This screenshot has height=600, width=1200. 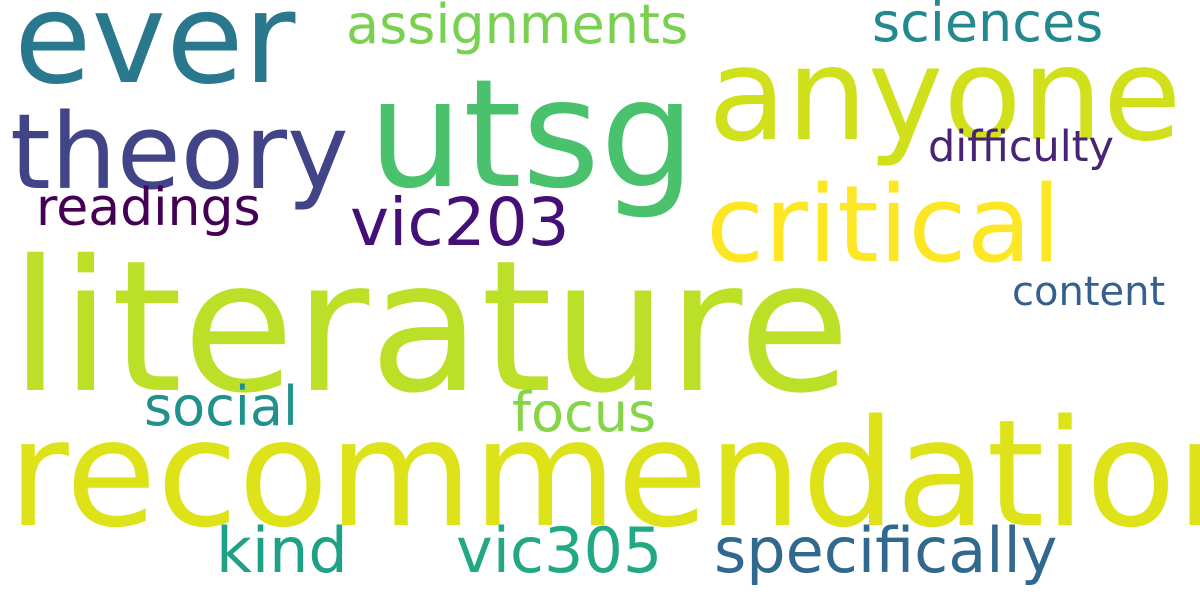 What do you see at coordinates (148, 208) in the screenshot?
I see `word-readings: readings` at bounding box center [148, 208].